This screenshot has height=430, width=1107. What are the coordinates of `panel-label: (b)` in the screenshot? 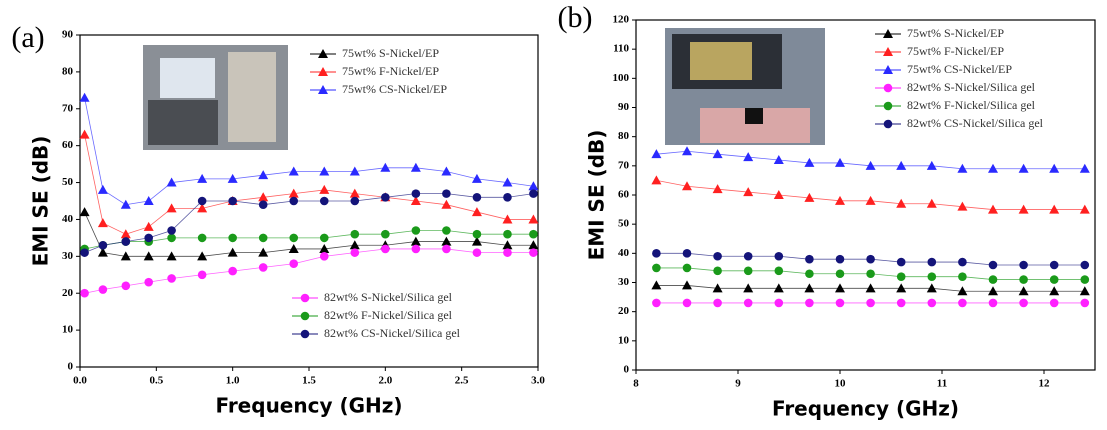 It's located at (575, 17).